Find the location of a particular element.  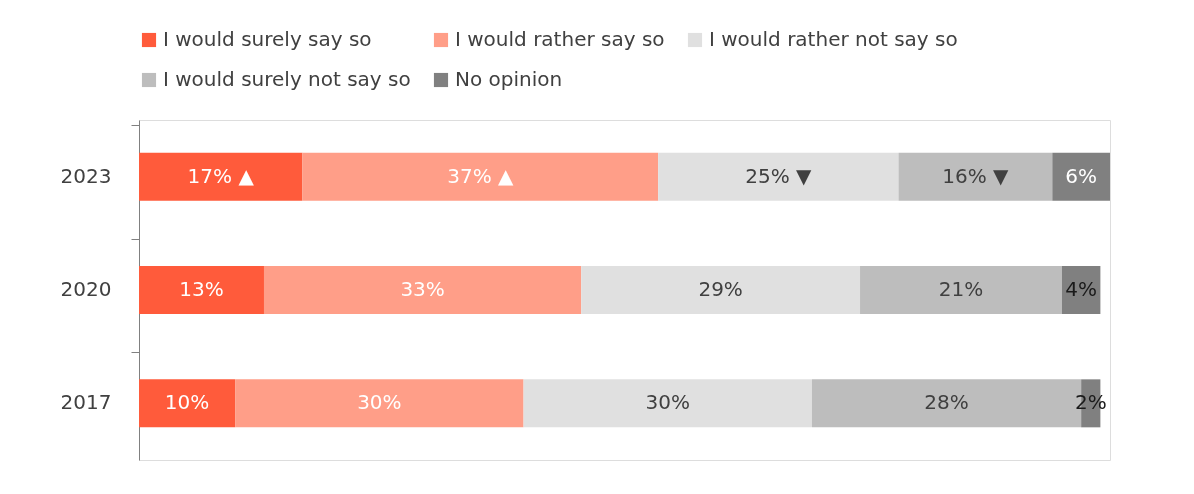

data-label: 6% is located at coordinates (1081, 175).